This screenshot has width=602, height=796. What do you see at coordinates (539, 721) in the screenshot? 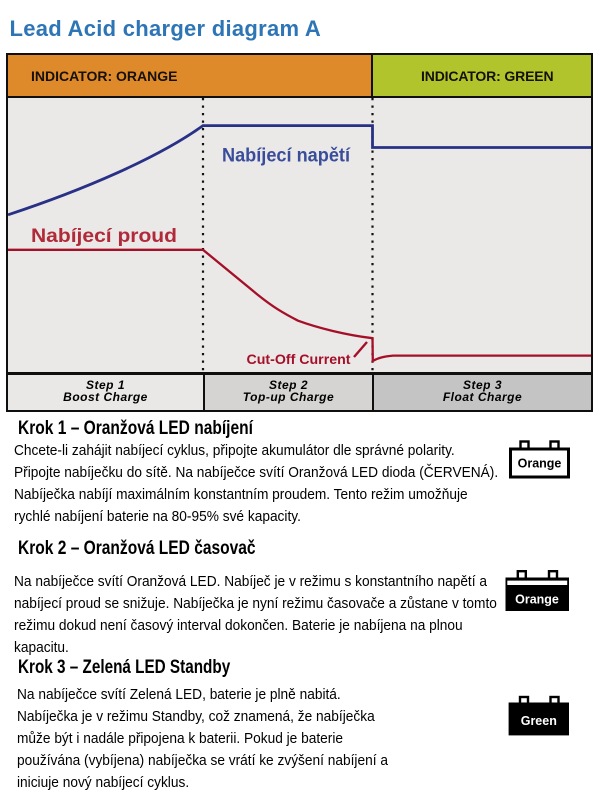
I see `svg-text: Green` at bounding box center [539, 721].